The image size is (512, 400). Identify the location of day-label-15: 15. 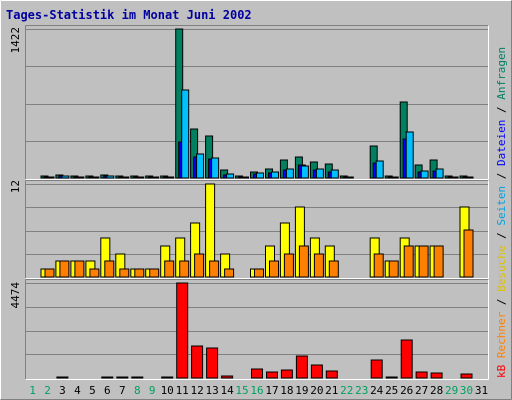
(241, 390).